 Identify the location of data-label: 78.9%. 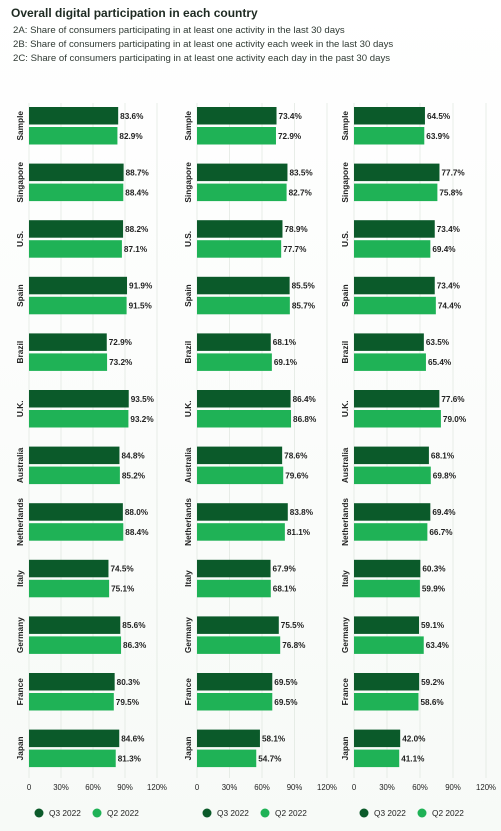
(296, 229).